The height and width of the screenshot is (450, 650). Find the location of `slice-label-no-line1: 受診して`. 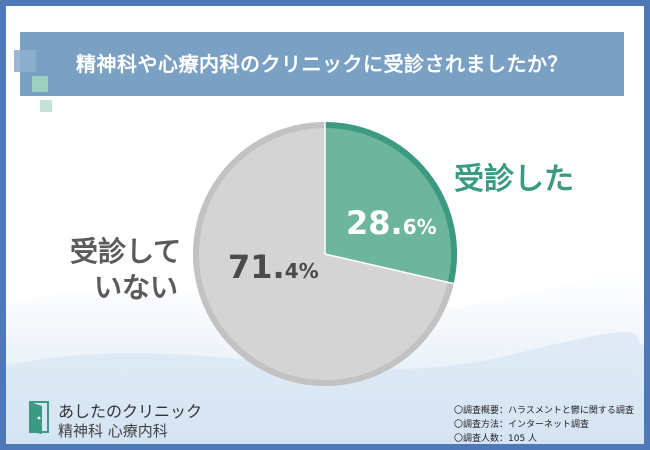

slice-label-no-line1: 受診して is located at coordinates (126, 251).